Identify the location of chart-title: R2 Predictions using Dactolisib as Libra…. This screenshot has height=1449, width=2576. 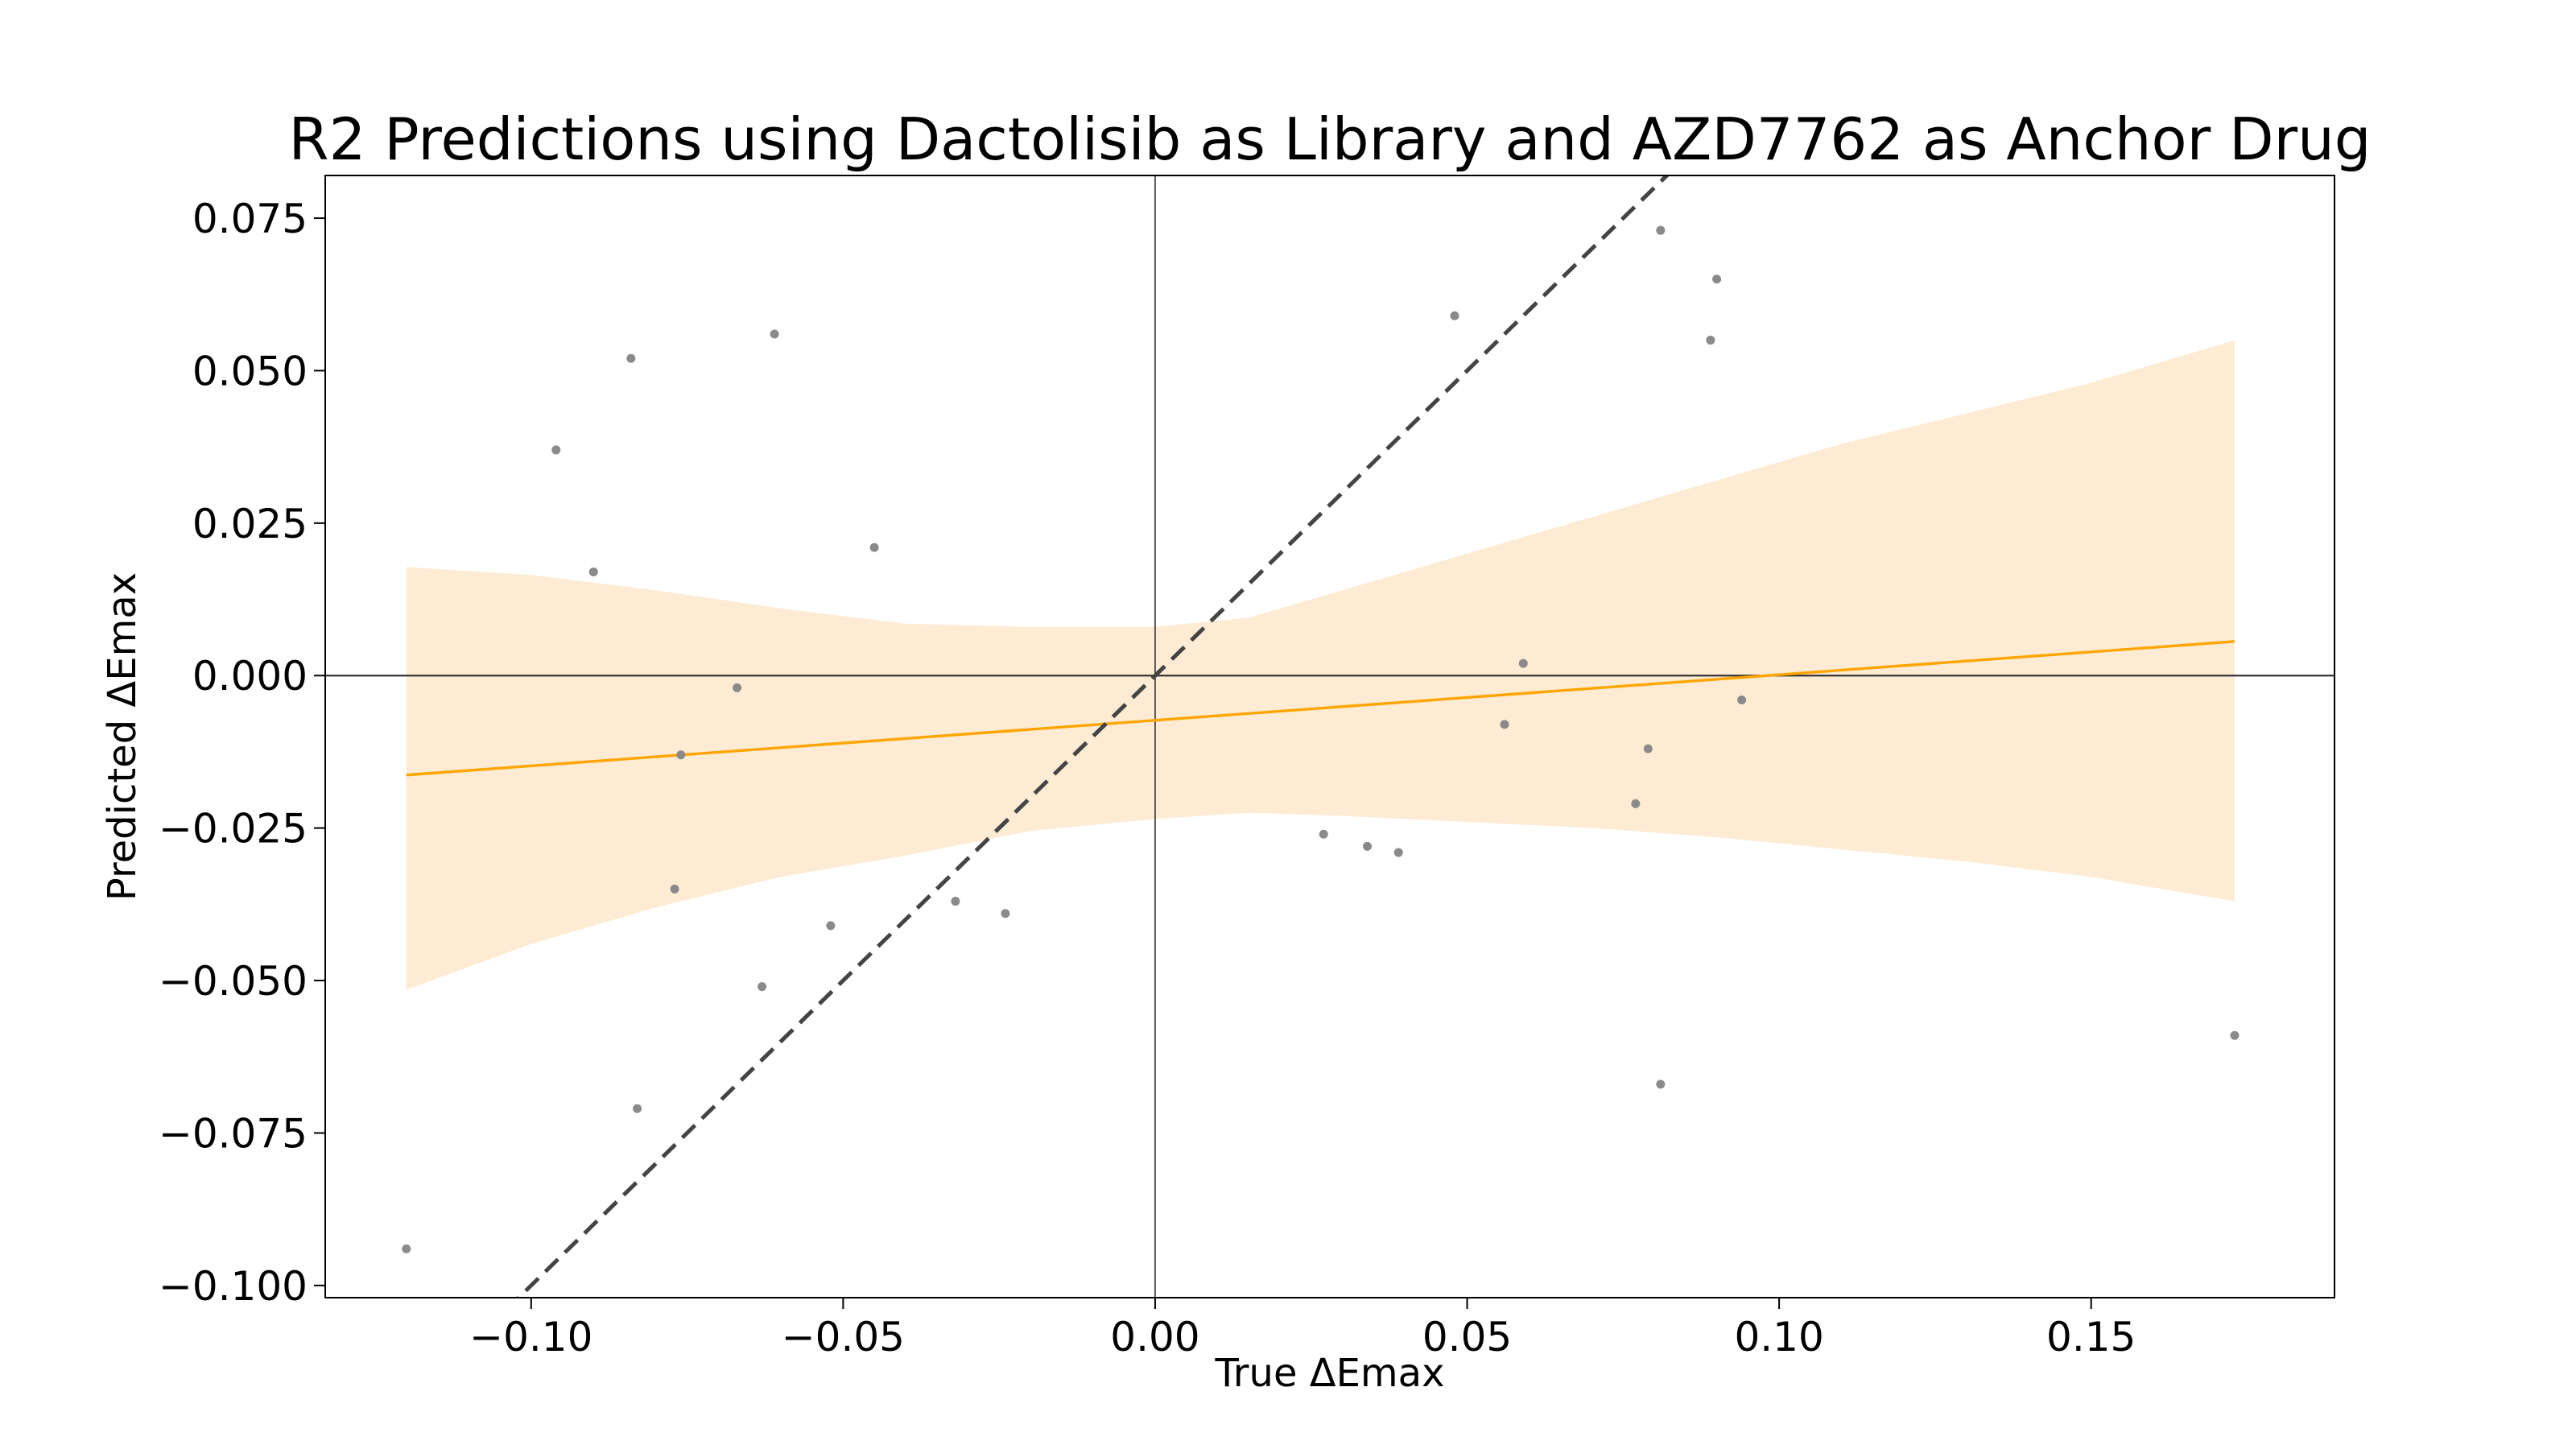
(1330, 139).